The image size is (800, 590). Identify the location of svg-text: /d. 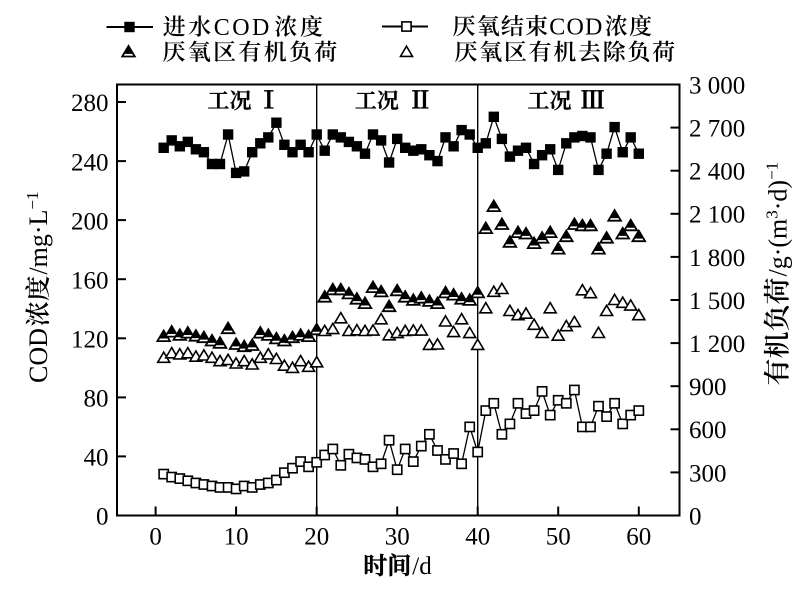
(422, 566).